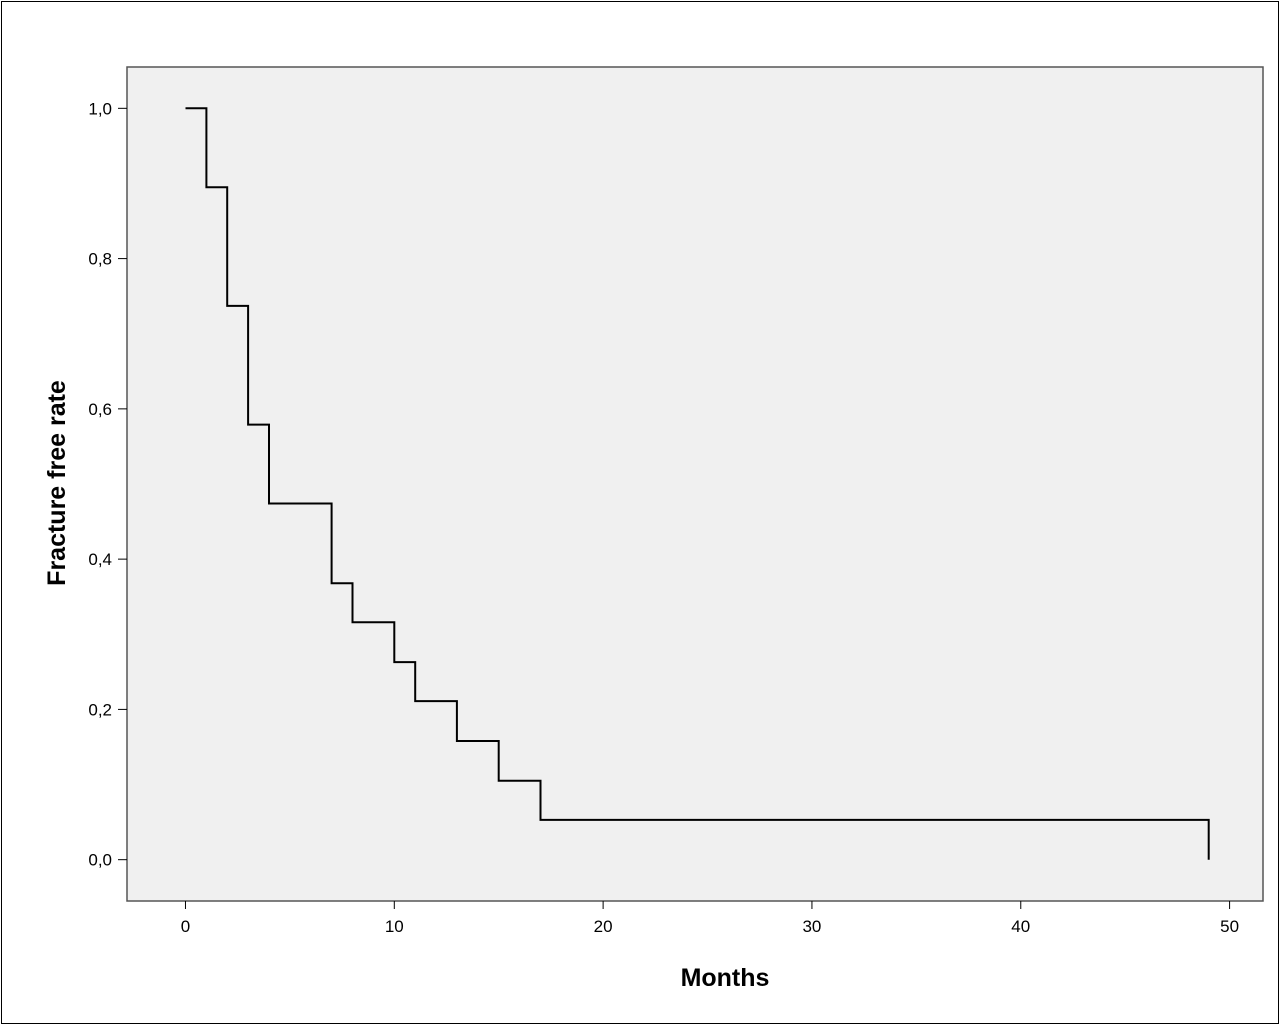 This screenshot has height=1025, width=1280. Describe the element at coordinates (107, 484) in the screenshot. I see `y-axis: 0,0 0,2 0,4 0,6 0,8 1,0` at that location.